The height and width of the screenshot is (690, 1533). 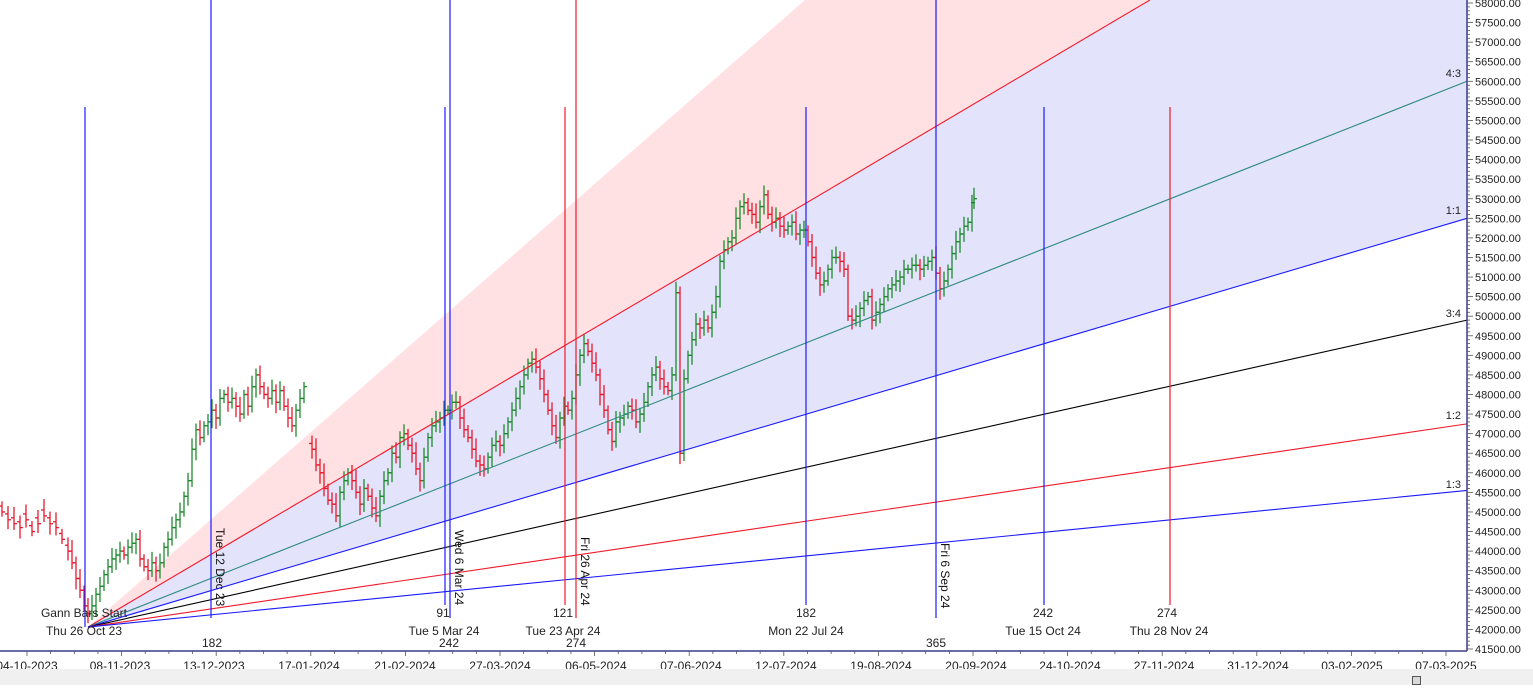 What do you see at coordinates (1169, 631) in the screenshot?
I see `marker-date-28nov: Thu 28 Nov 24` at bounding box center [1169, 631].